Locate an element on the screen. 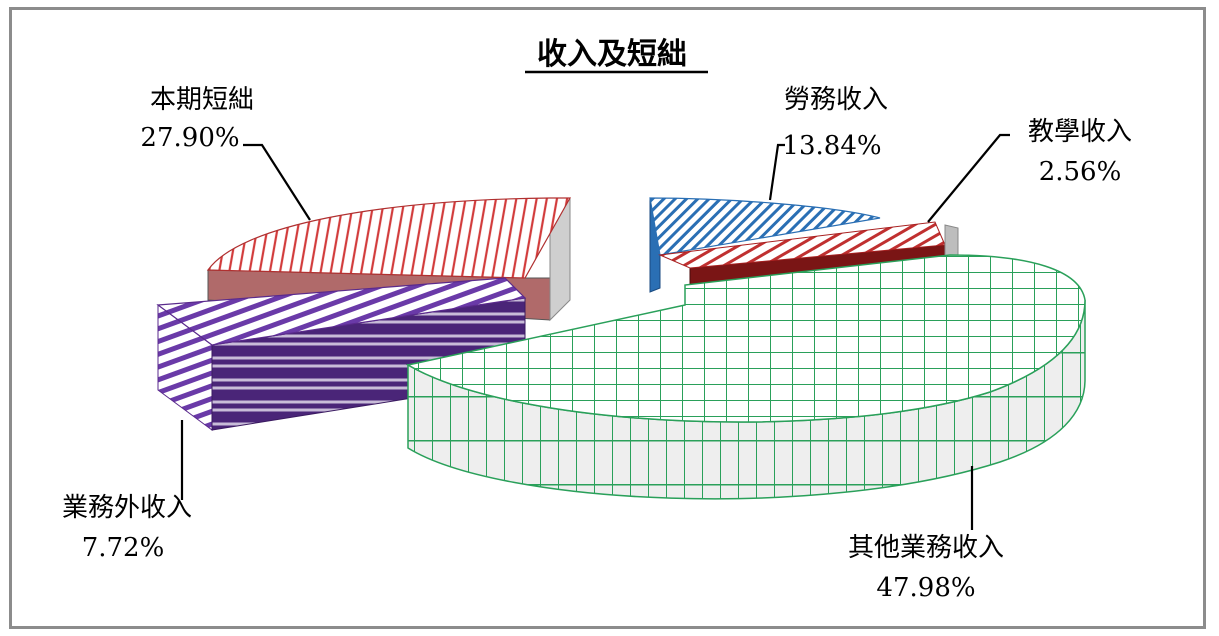  label-value-其他業務收入: 47.98% is located at coordinates (925, 588).